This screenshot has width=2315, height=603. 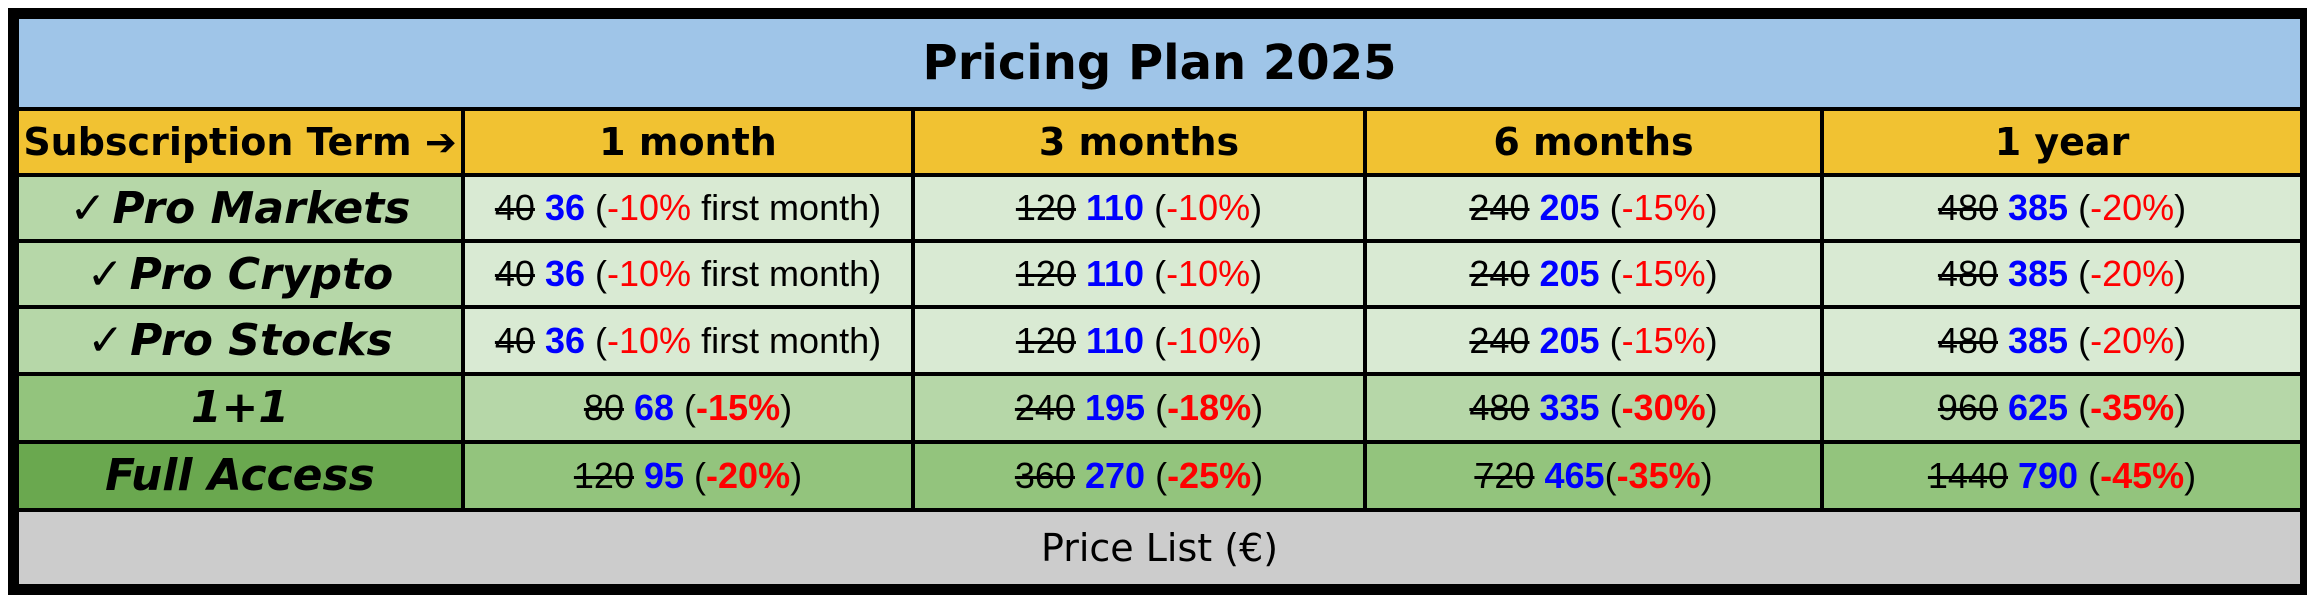 I want to click on new-price: 270, so click(x=1115, y=475).